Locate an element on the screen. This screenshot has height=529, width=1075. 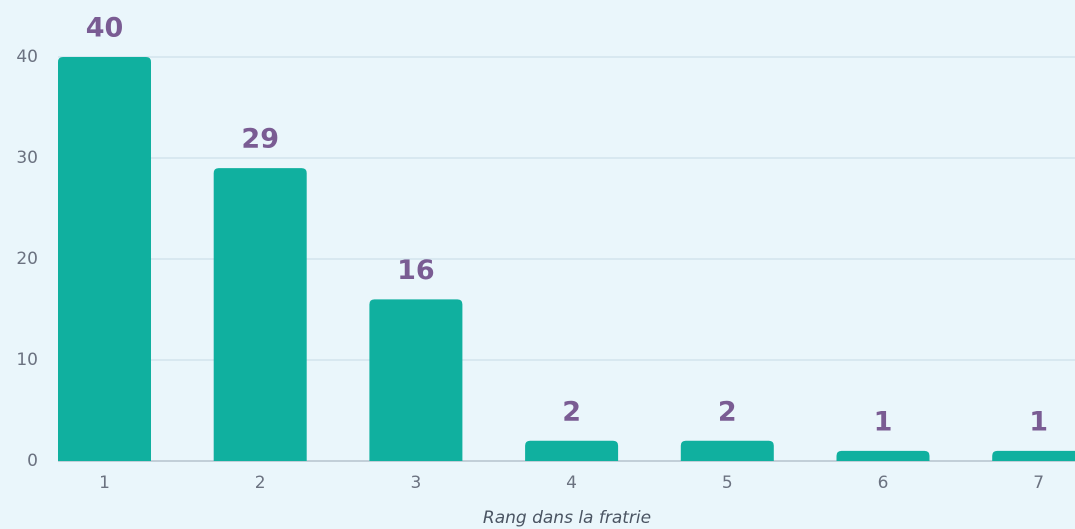
x-tick-label: 3 is located at coordinates (415, 483).